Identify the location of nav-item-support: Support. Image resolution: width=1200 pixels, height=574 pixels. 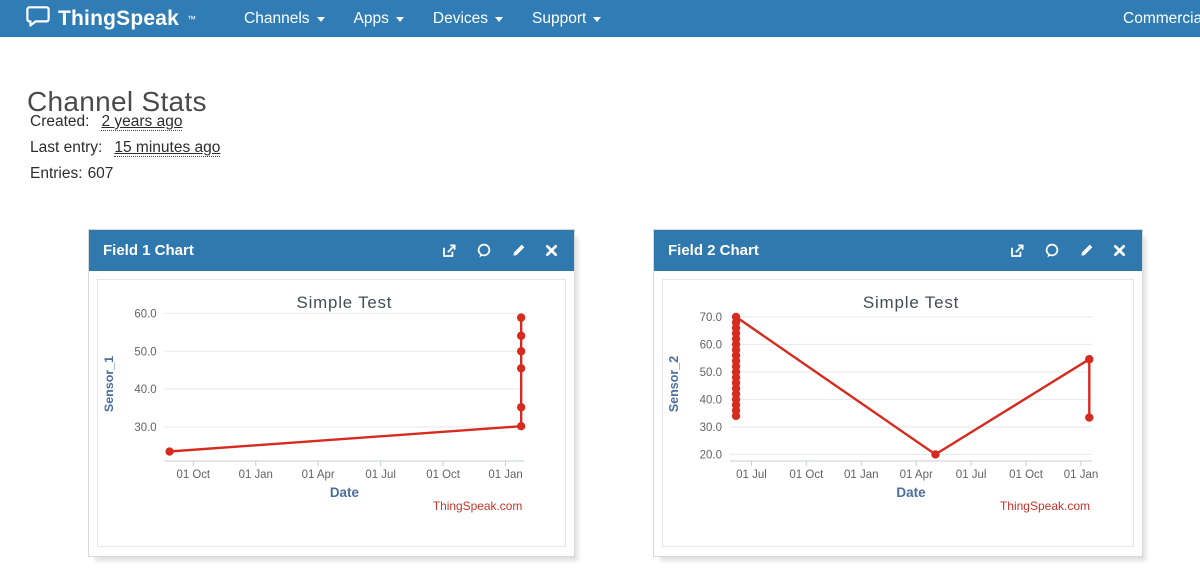
(567, 19).